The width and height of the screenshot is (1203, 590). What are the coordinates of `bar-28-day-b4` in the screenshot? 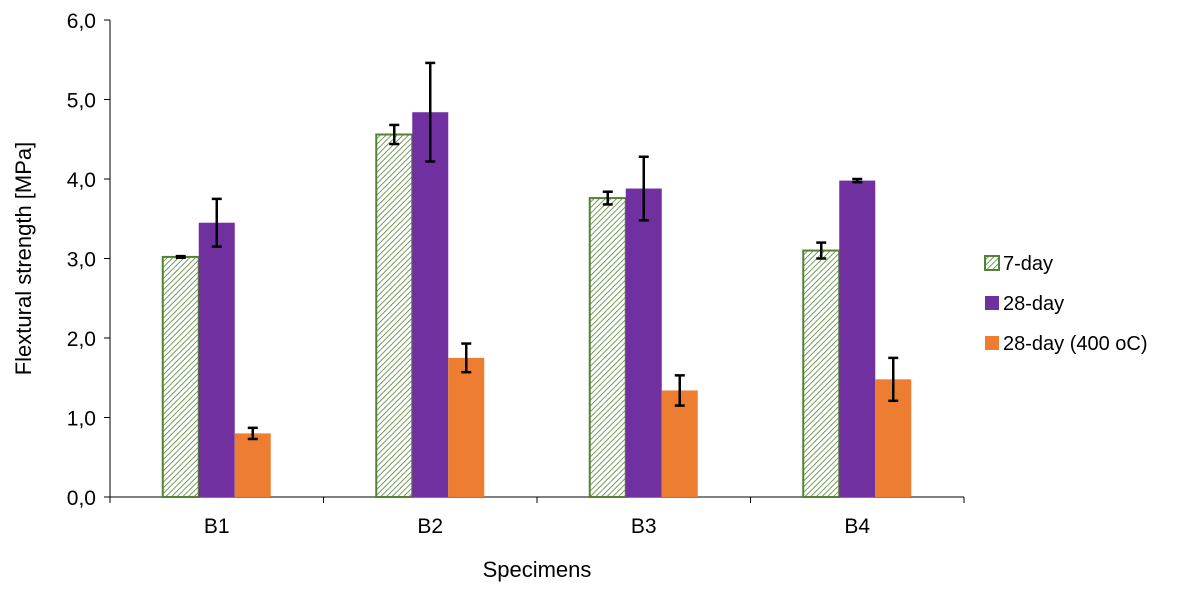 It's located at (857, 338).